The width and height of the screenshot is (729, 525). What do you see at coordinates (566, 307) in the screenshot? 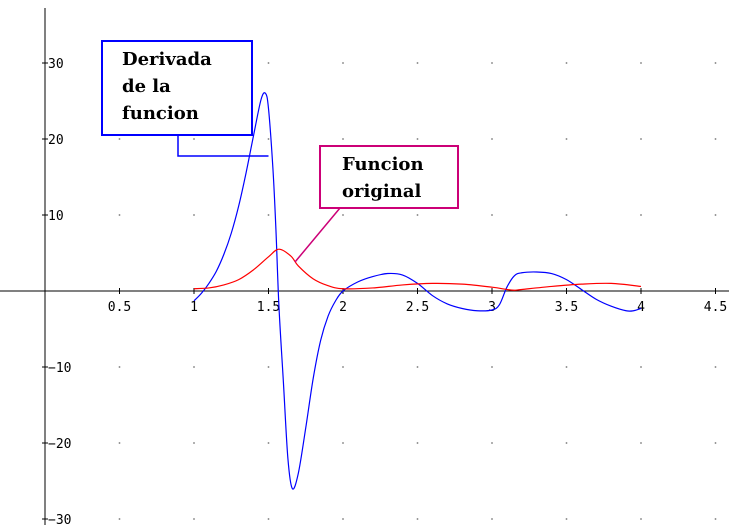
I see `x-tick-label: 3.5` at bounding box center [566, 307].